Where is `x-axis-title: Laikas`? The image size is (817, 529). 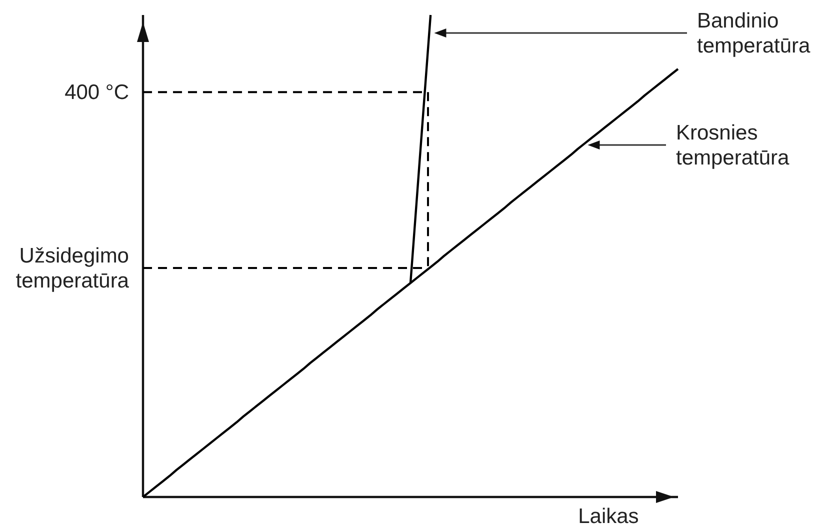
x-axis-title: Laikas is located at coordinates (608, 516).